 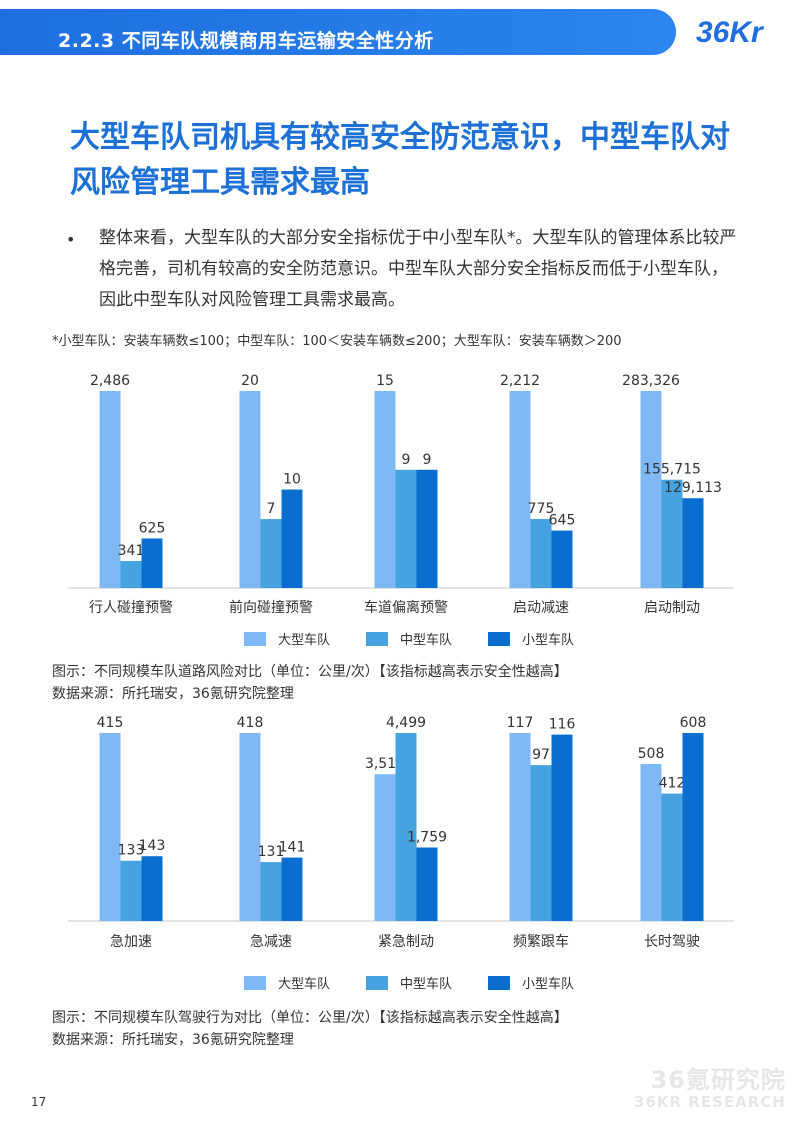 I want to click on legend2-swatch-medium, so click(x=377, y=982).